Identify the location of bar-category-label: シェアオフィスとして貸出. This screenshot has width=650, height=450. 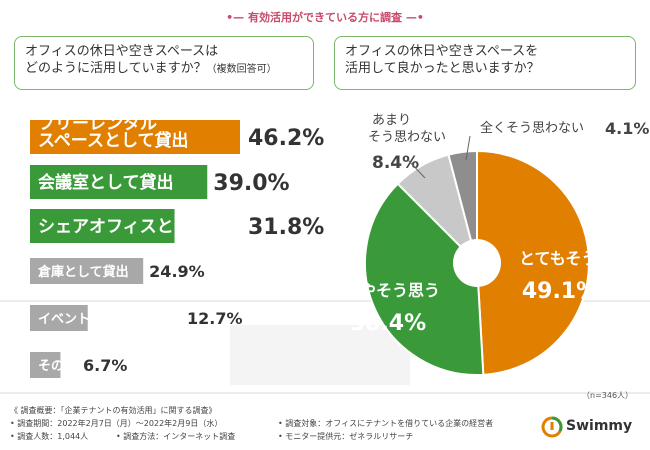
(139, 226).